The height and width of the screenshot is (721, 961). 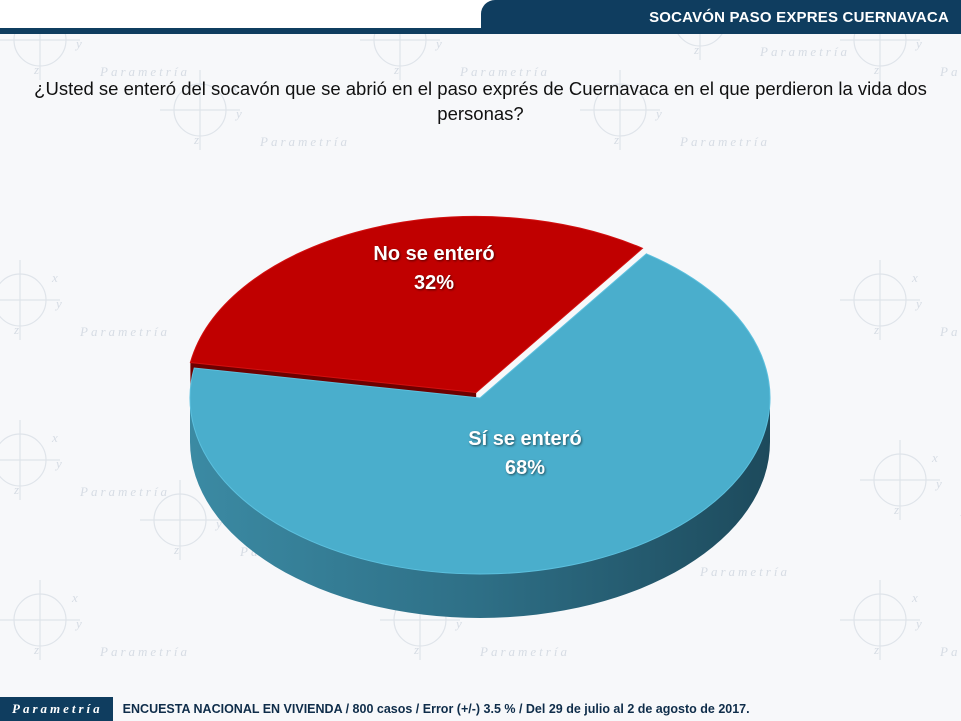 What do you see at coordinates (434, 254) in the screenshot?
I see `slice-label-no-name: No se enteró` at bounding box center [434, 254].